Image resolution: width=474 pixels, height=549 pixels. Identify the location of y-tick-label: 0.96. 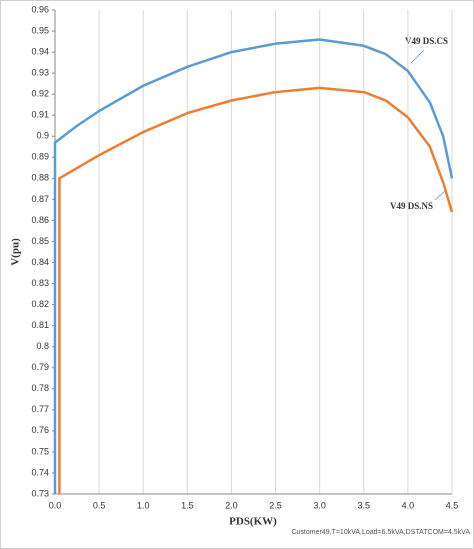
(40, 9).